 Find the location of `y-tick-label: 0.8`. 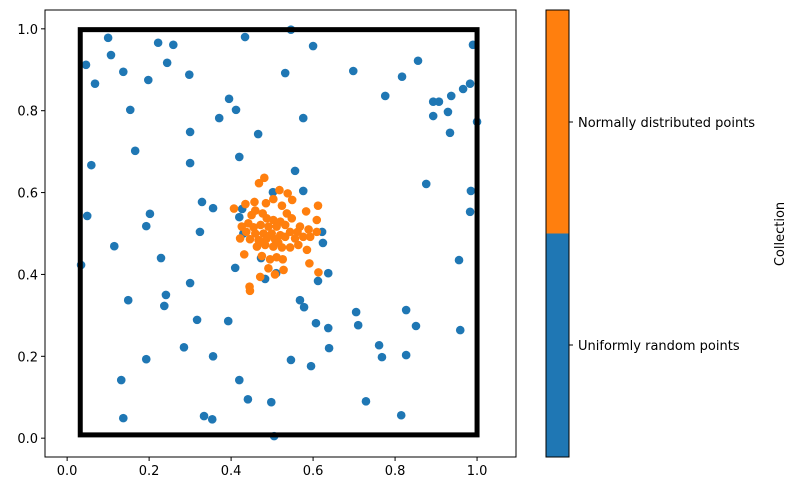

y-tick-label: 0.8 is located at coordinates (27, 112).